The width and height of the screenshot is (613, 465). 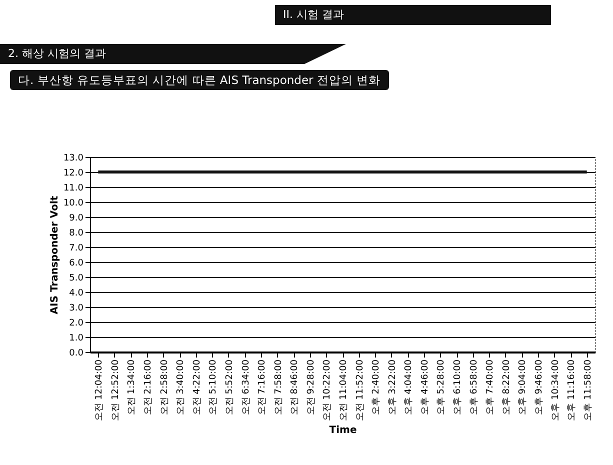 I want to click on x-tick-label: 오전 3:40:00, so click(x=181, y=387).